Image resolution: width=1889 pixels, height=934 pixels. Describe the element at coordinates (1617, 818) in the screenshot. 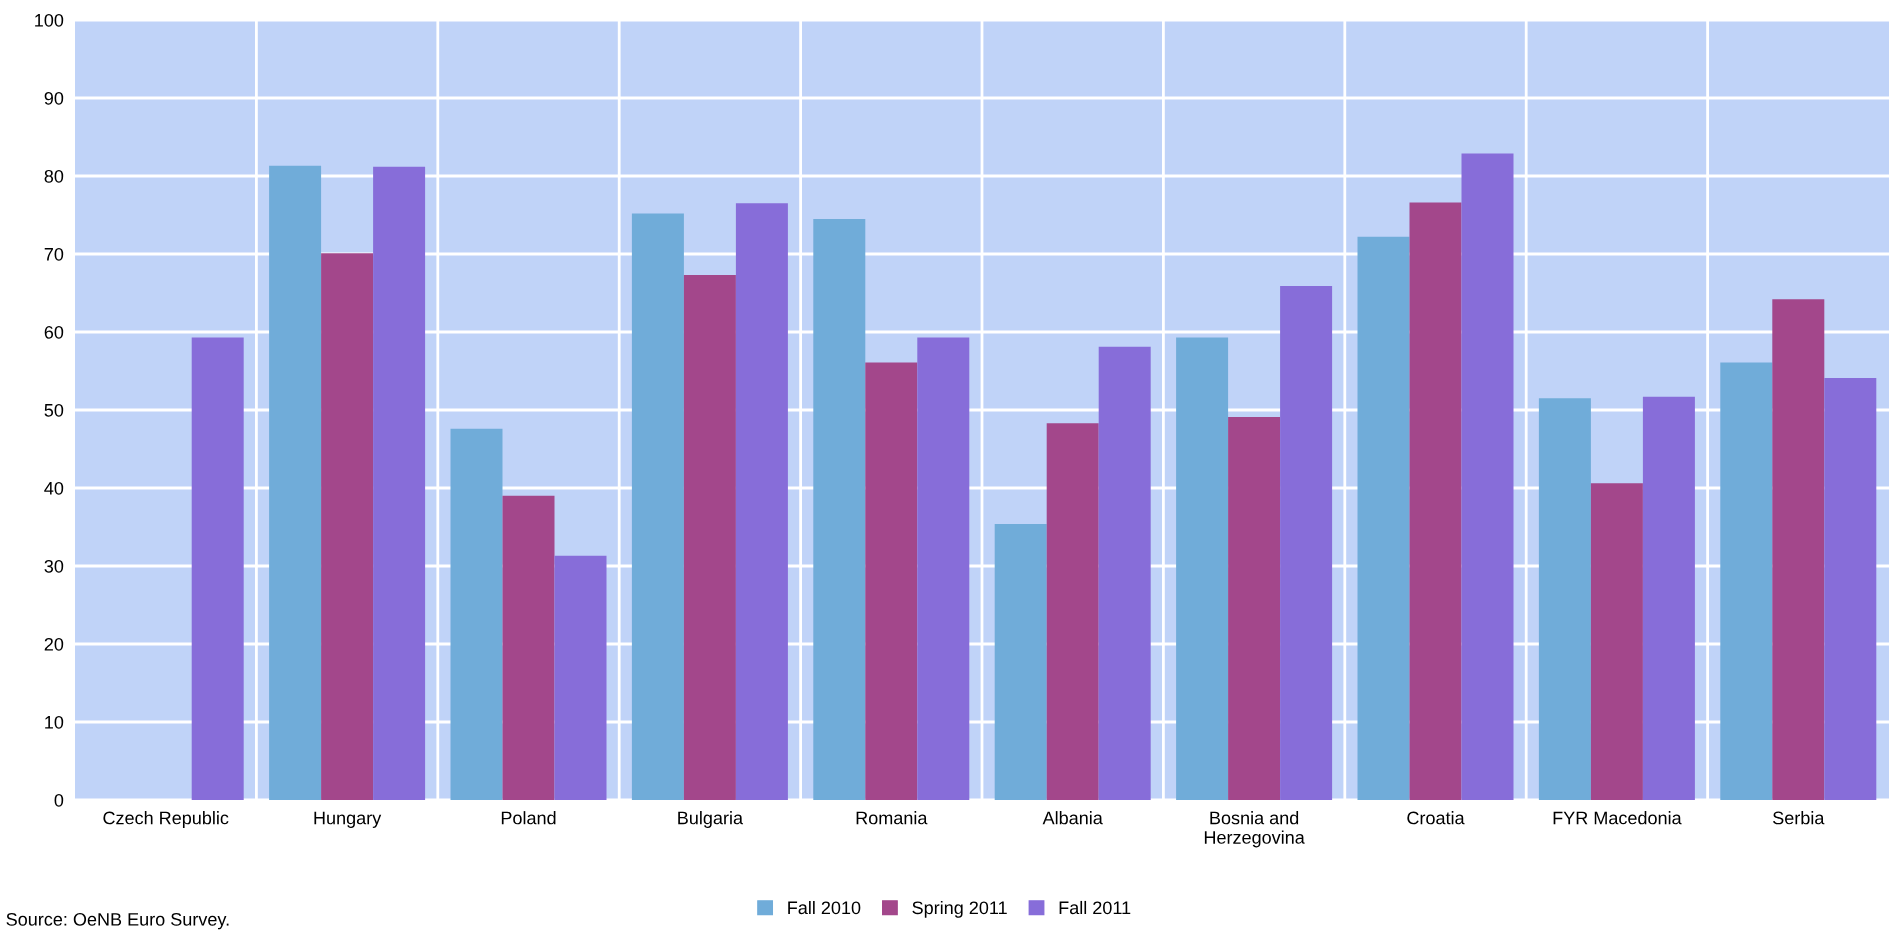

I see `x-tick-label: FYR Macedonia` at that location.